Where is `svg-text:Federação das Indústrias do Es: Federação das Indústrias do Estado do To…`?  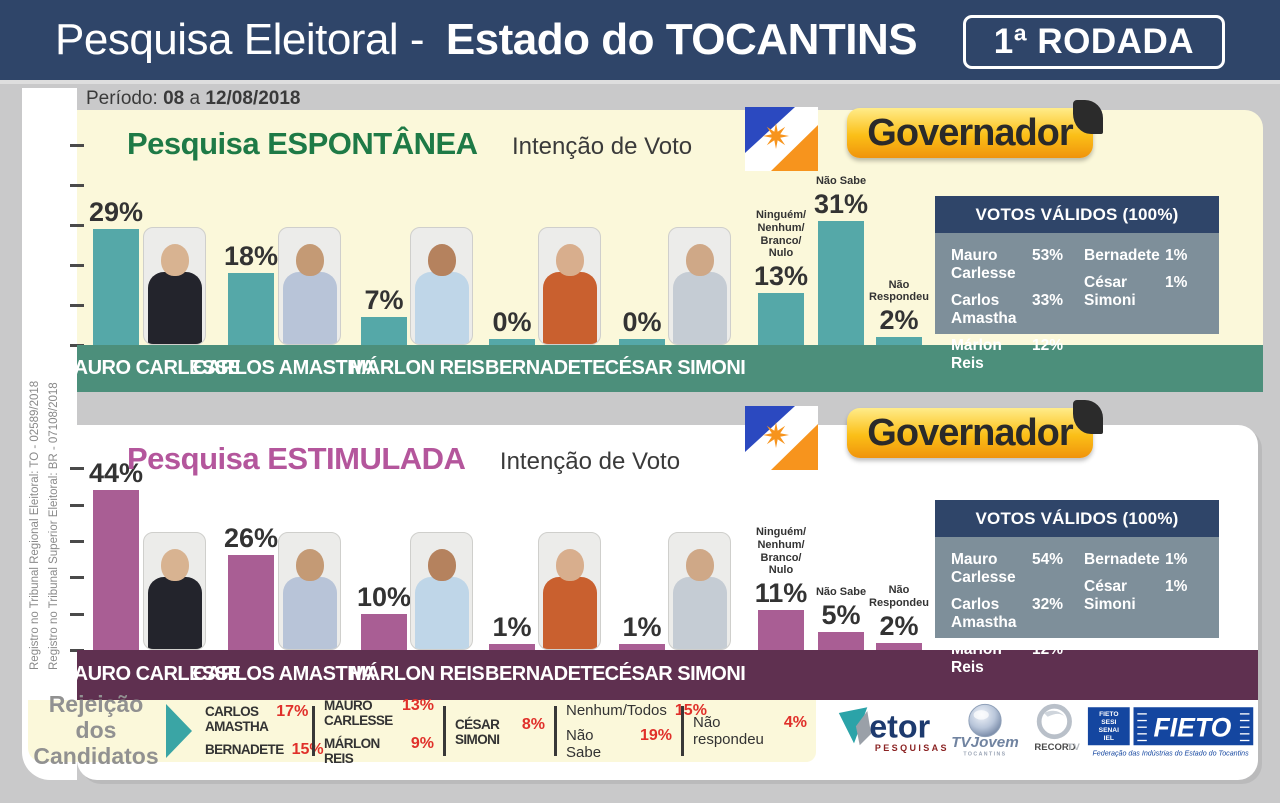
svg-text:Federação das Indústrias do Es: Federação das Indústrias do Estado do To… is located at coordinates (1170, 754).